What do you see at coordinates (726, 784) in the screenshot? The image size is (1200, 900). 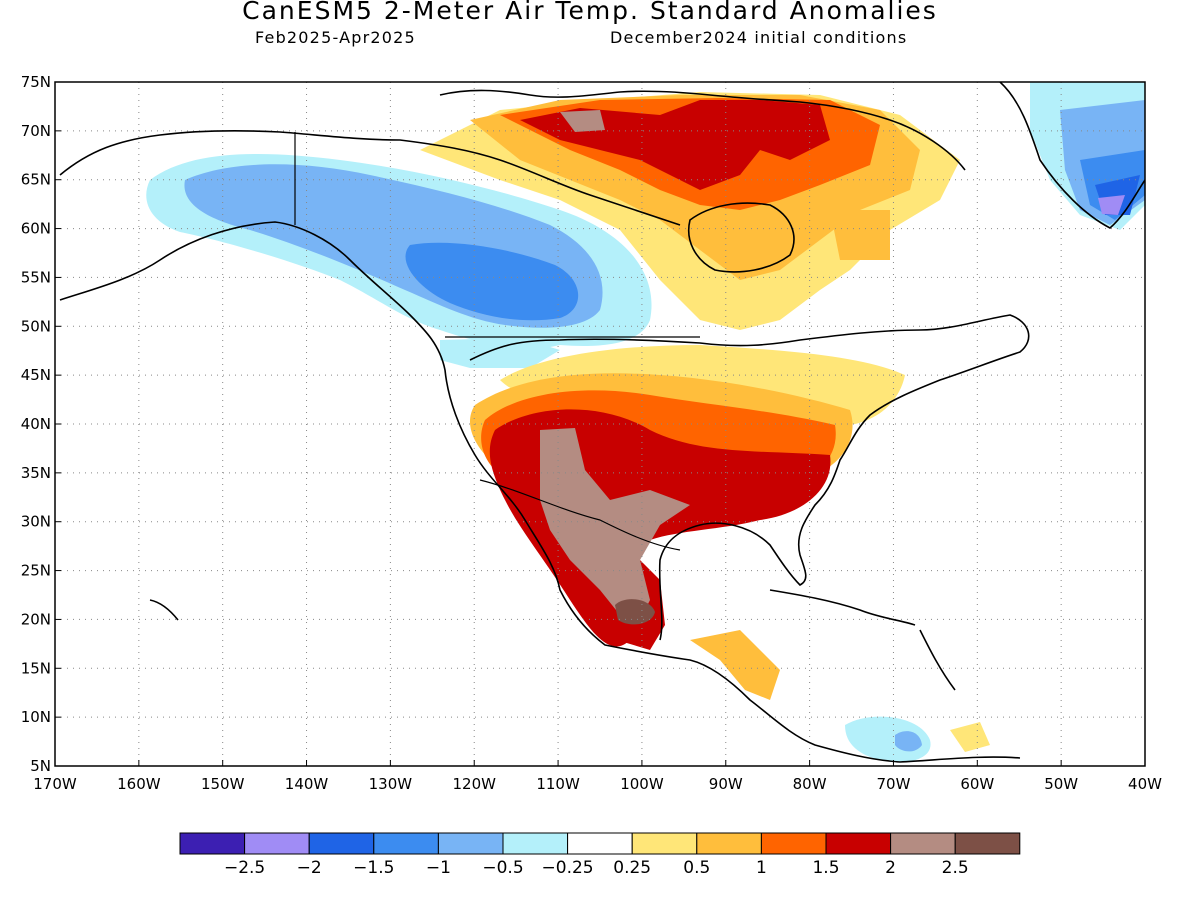 I see `longitude-label: 90W` at bounding box center [726, 784].